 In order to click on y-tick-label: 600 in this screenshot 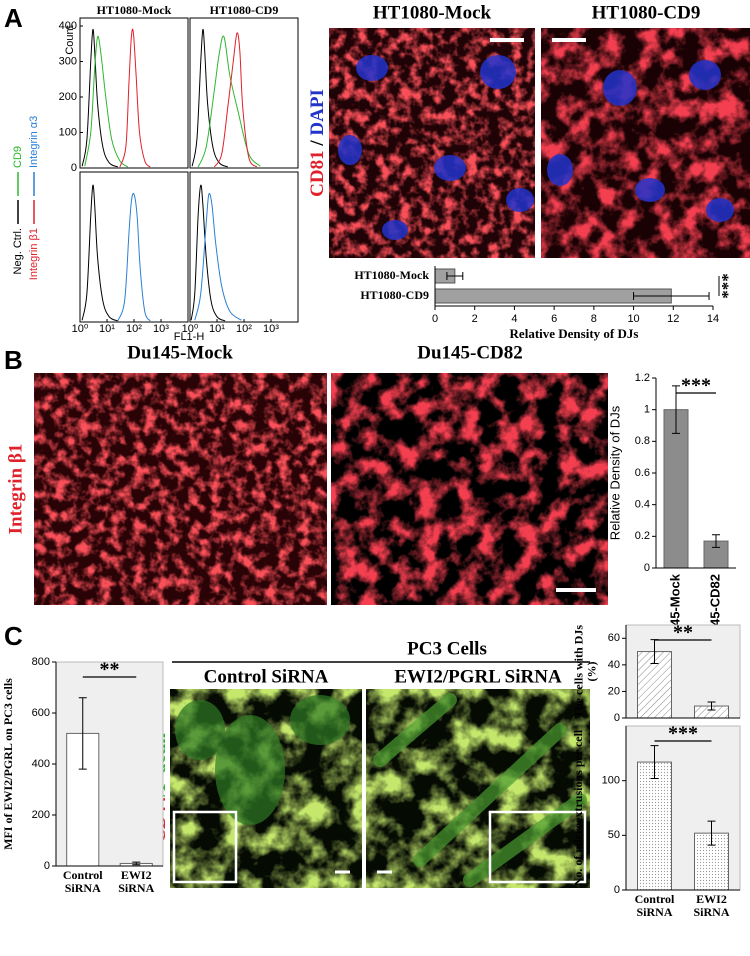, I will do `click(41, 713)`.